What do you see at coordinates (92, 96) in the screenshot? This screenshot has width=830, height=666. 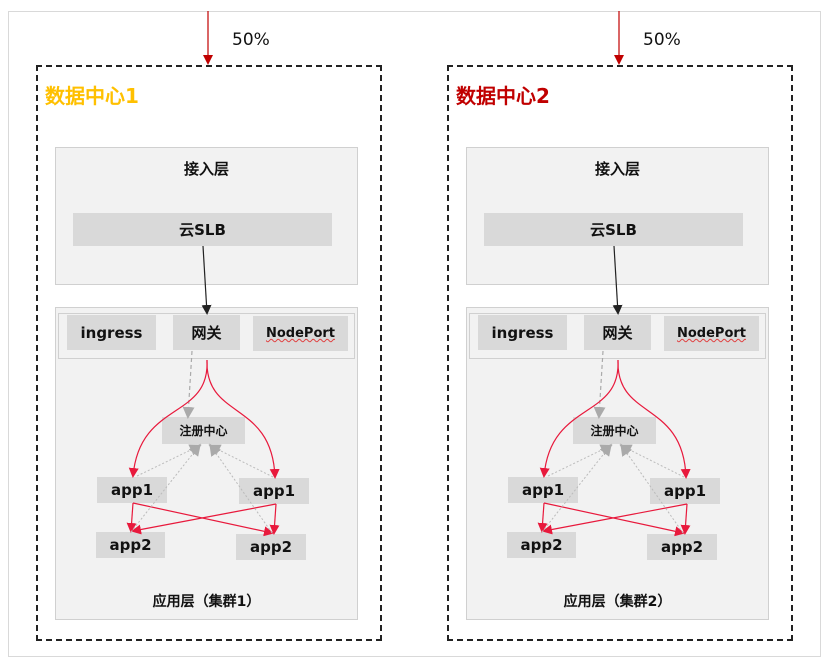 I see `datacenter-title: 数据中心1` at bounding box center [92, 96].